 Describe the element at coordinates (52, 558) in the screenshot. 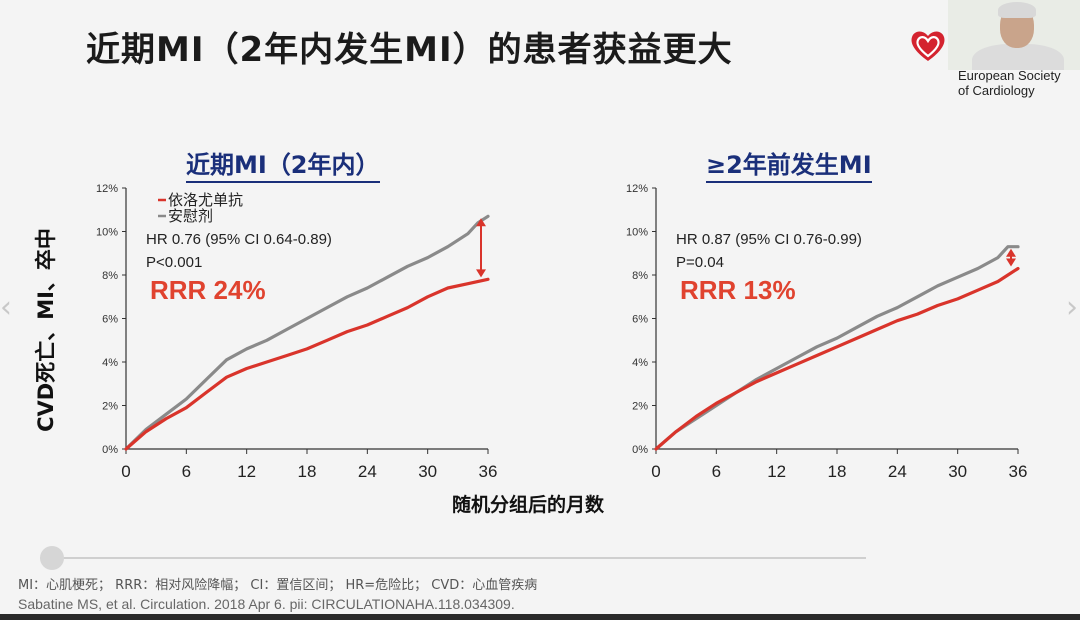

I see `video-progress-knob` at that location.